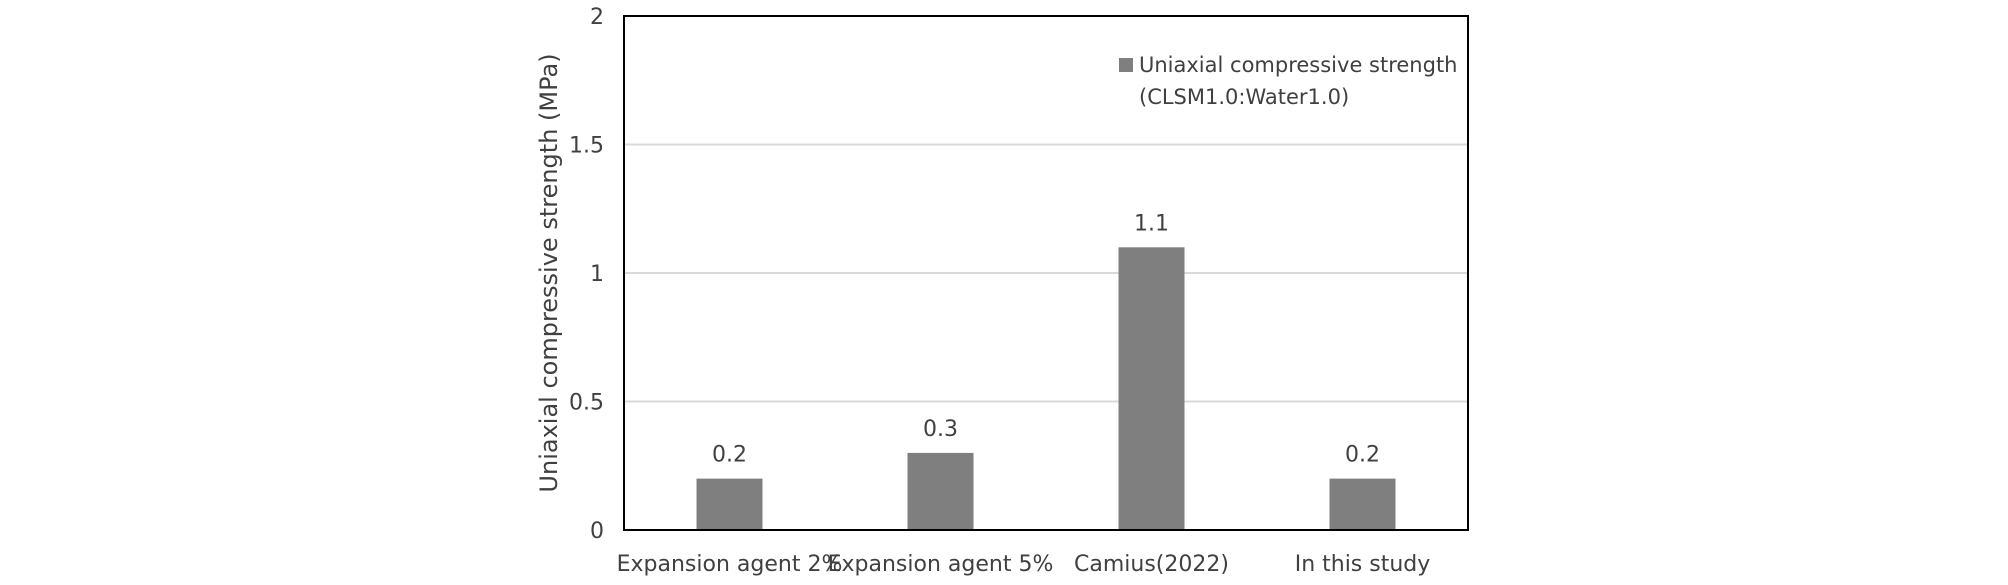 The height and width of the screenshot is (585, 2008). What do you see at coordinates (1151, 564) in the screenshot?
I see `x-category-label: Camius(2022)` at bounding box center [1151, 564].